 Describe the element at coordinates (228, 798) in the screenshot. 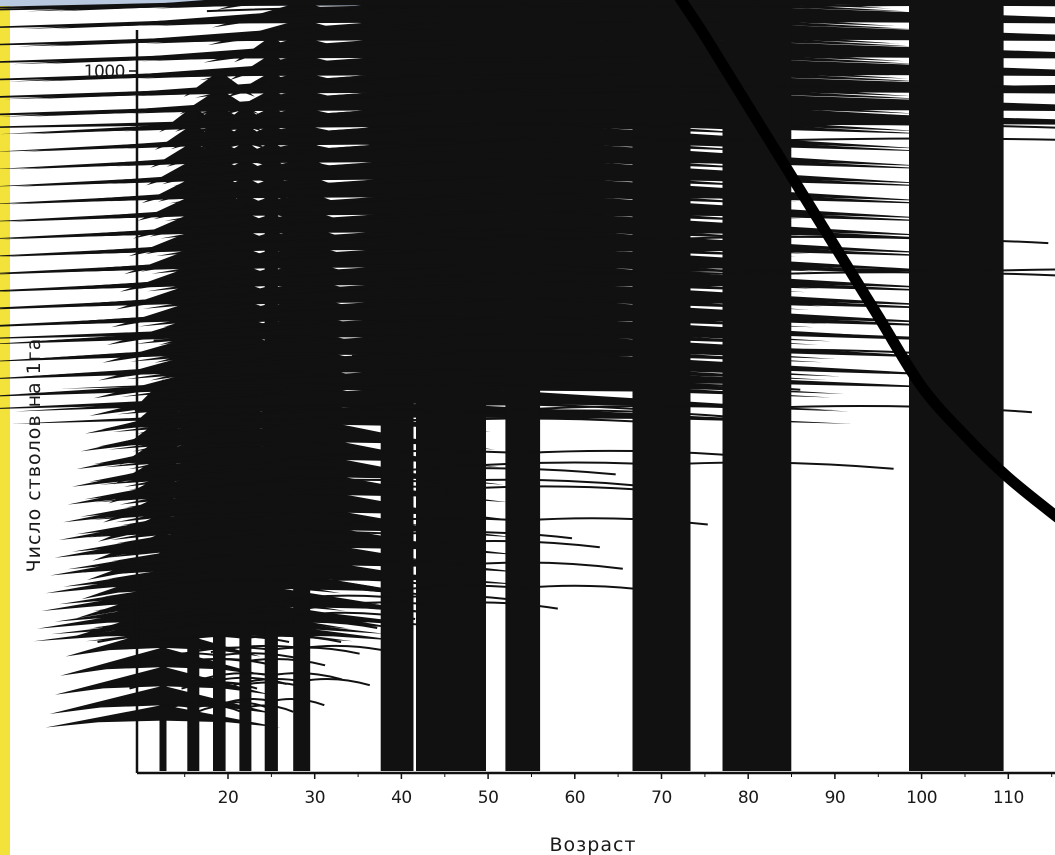

I see `x-tick-label: 20` at that location.